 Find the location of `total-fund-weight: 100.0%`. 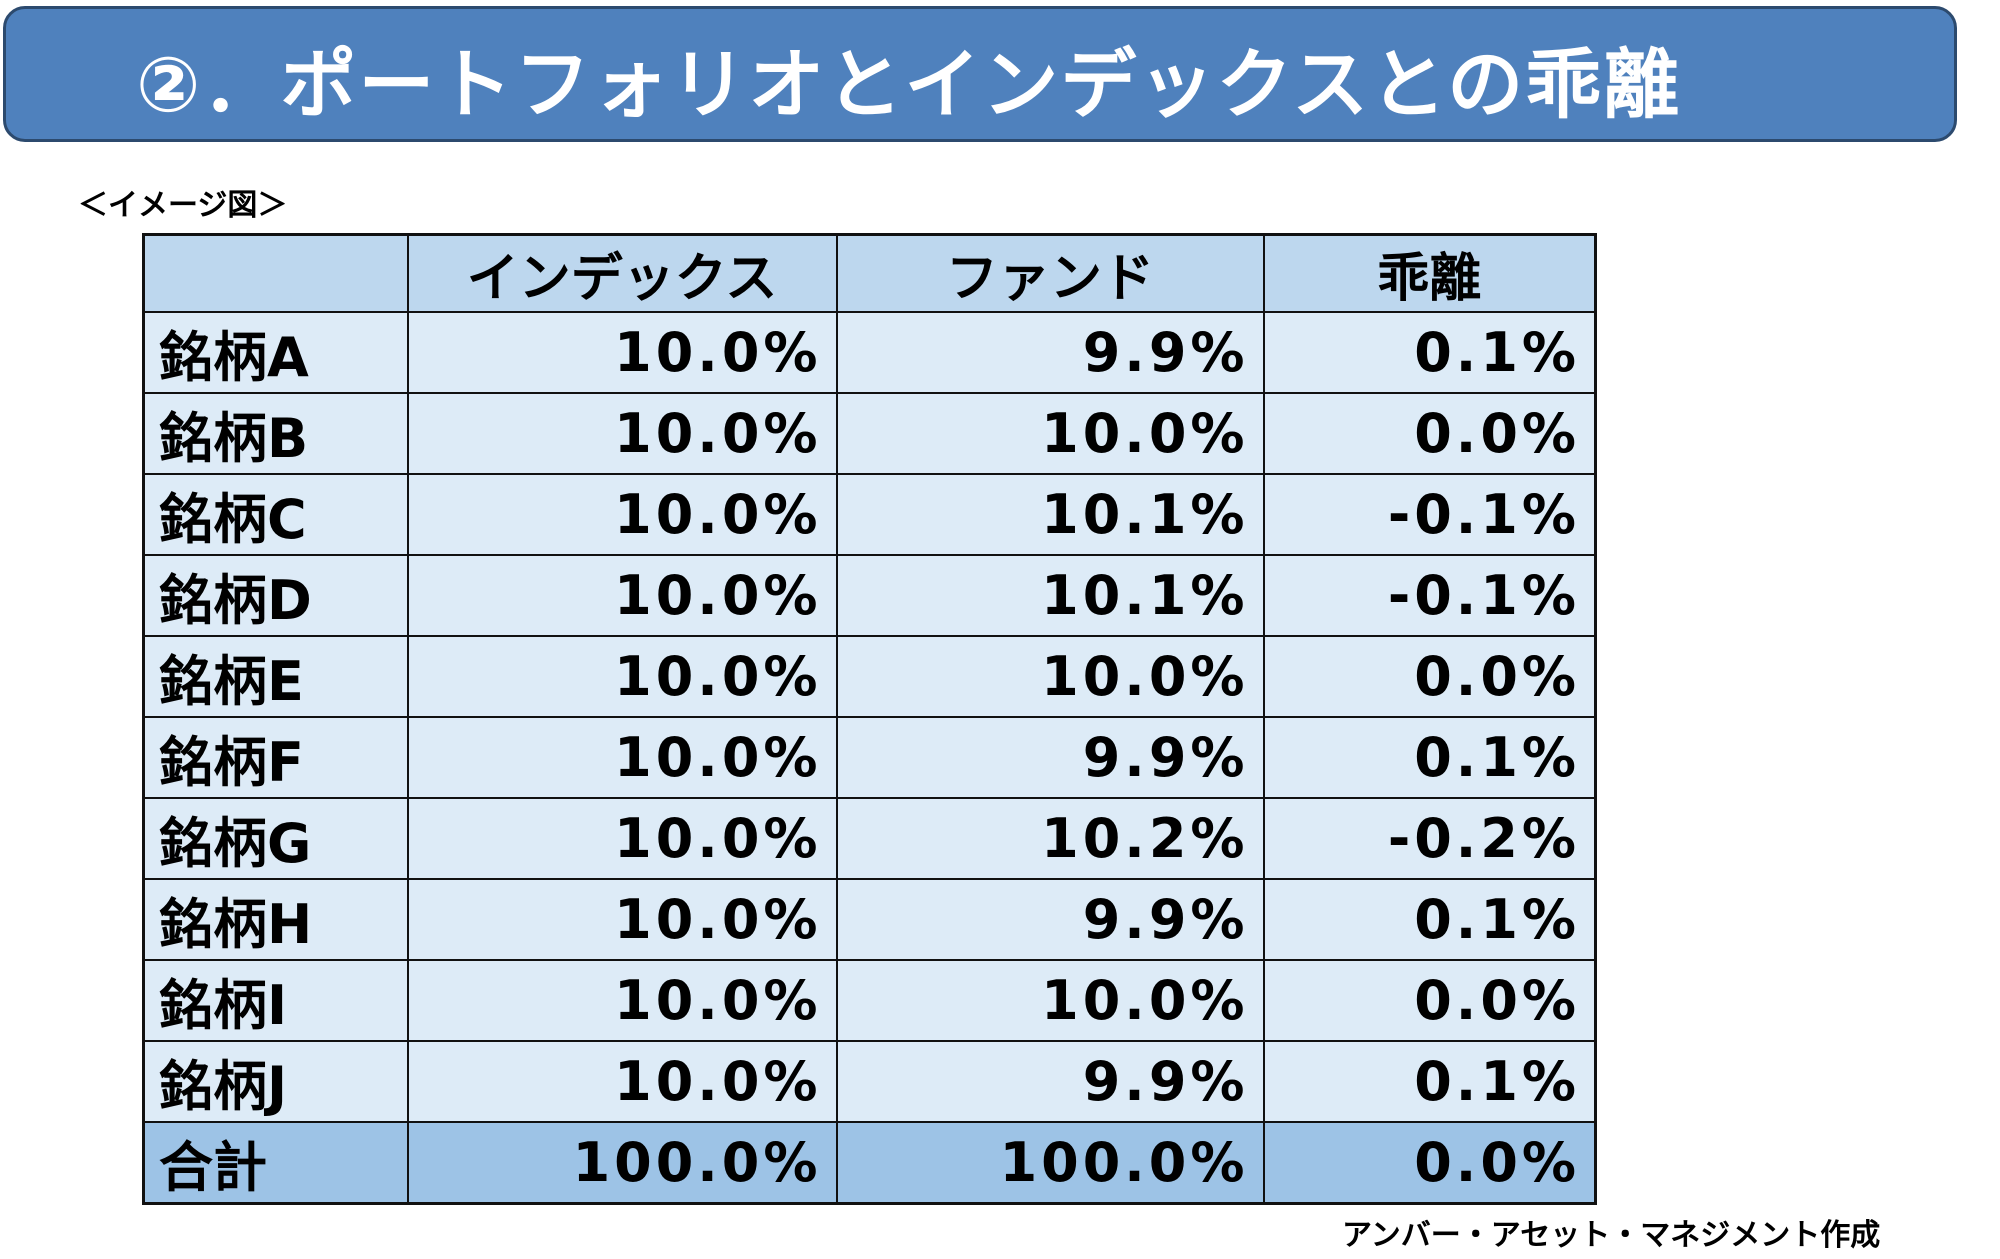

total-fund-weight: 100.0% is located at coordinates (1050, 1163).